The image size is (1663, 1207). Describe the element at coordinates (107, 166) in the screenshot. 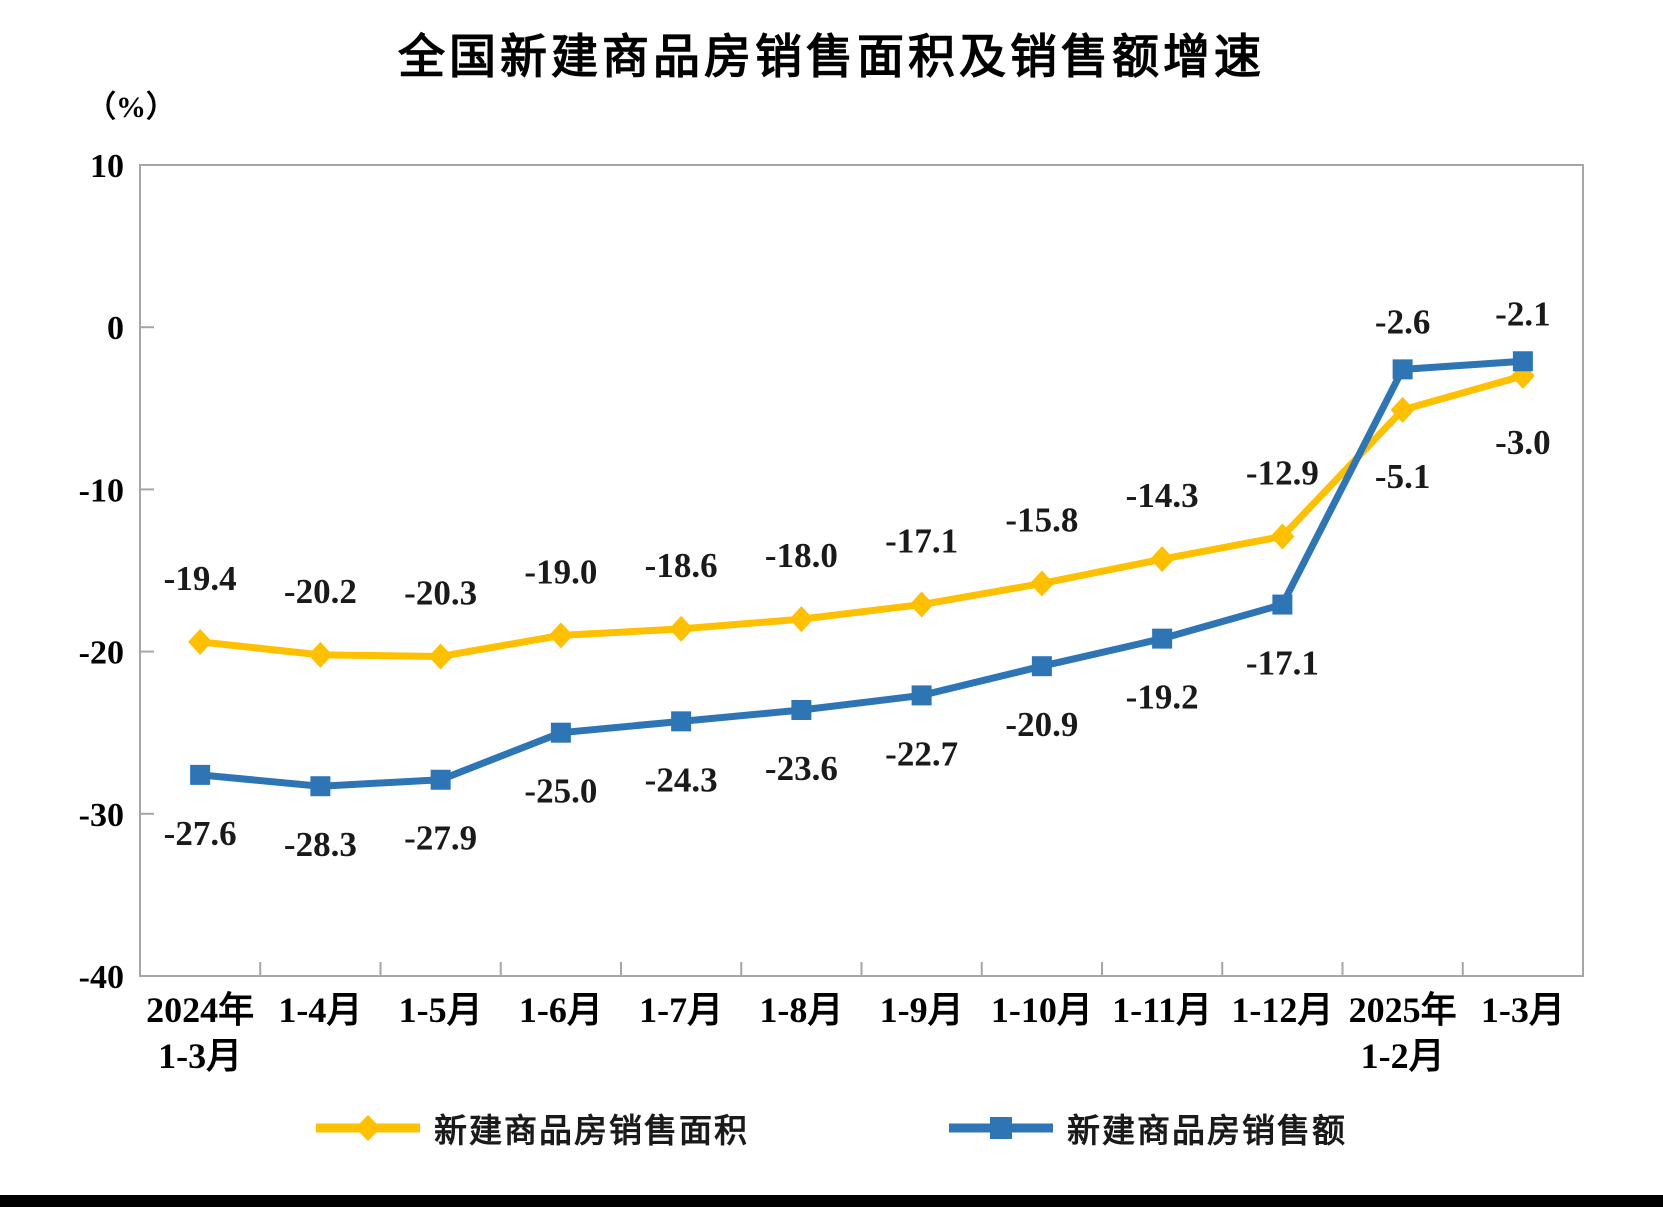

I see `y-tick-label: 10` at that location.